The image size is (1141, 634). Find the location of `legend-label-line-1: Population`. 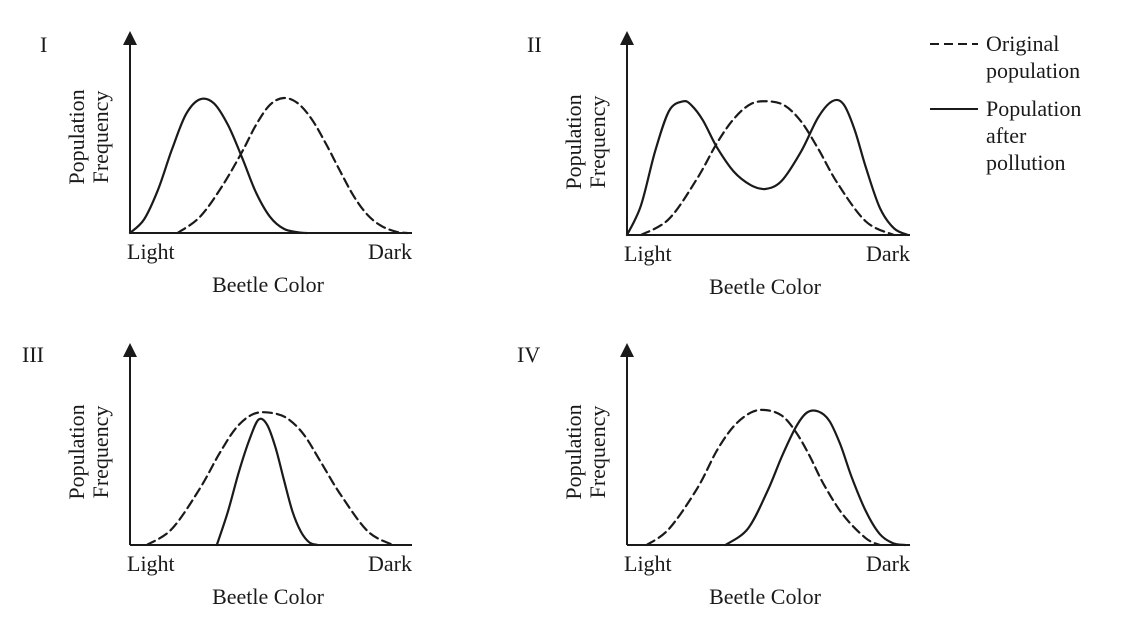

legend-label-line-1: Population is located at coordinates (1033, 108).